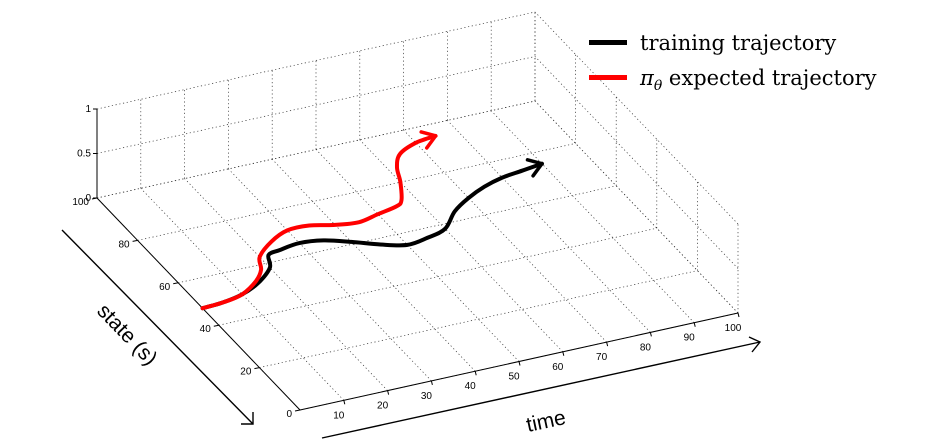  Describe the element at coordinates (319, 222) in the screenshot. I see `series-line-policy` at that location.